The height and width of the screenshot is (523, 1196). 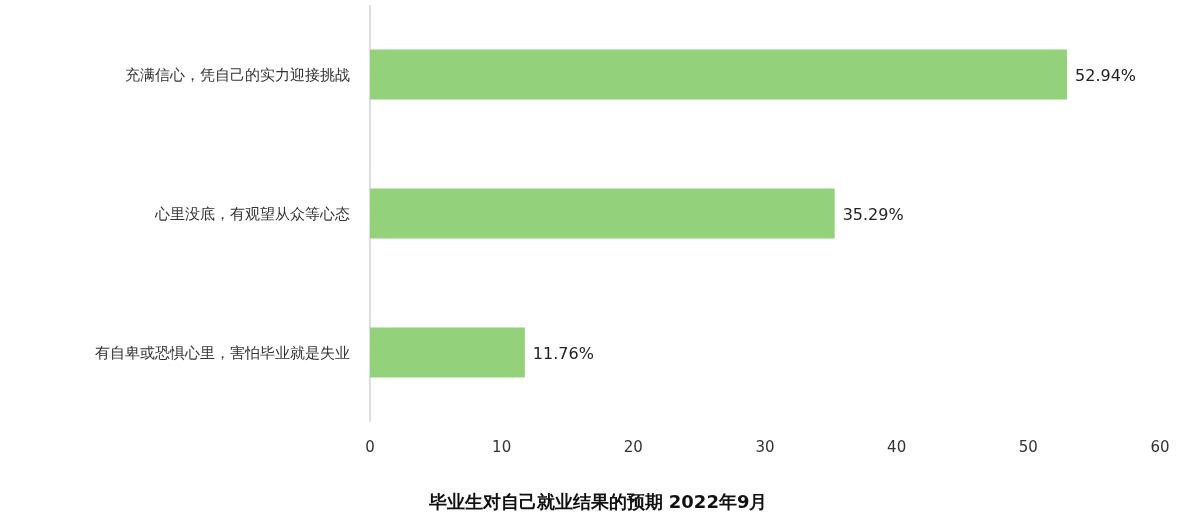 I want to click on x-tick-label: 0, so click(x=370, y=447).